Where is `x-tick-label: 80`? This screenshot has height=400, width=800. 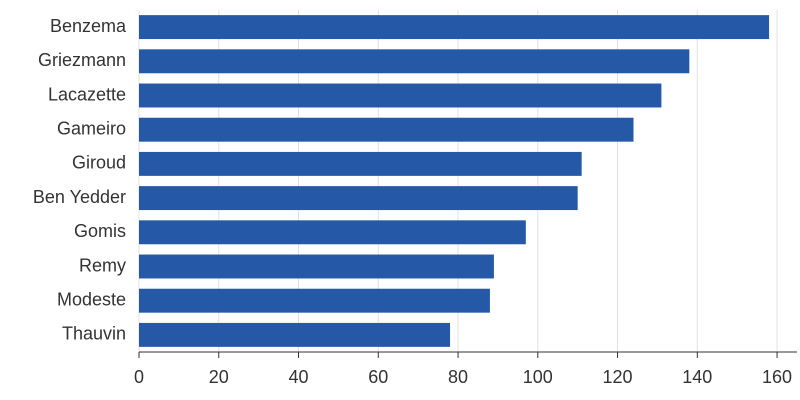
x-tick-label: 80 is located at coordinates (458, 377).